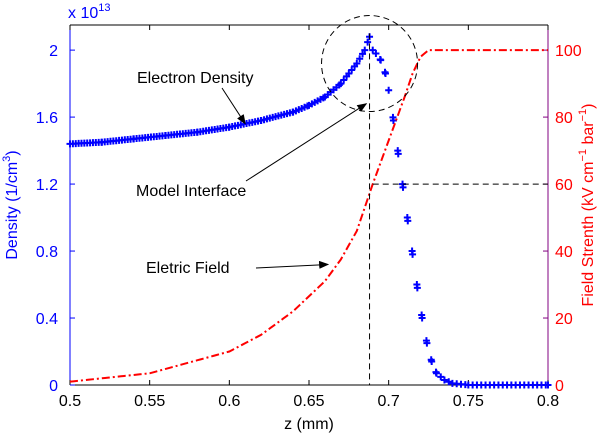 The width and height of the screenshot is (600, 438). Describe the element at coordinates (47, 252) in the screenshot. I see `left-tick-label: 0.8` at that location.